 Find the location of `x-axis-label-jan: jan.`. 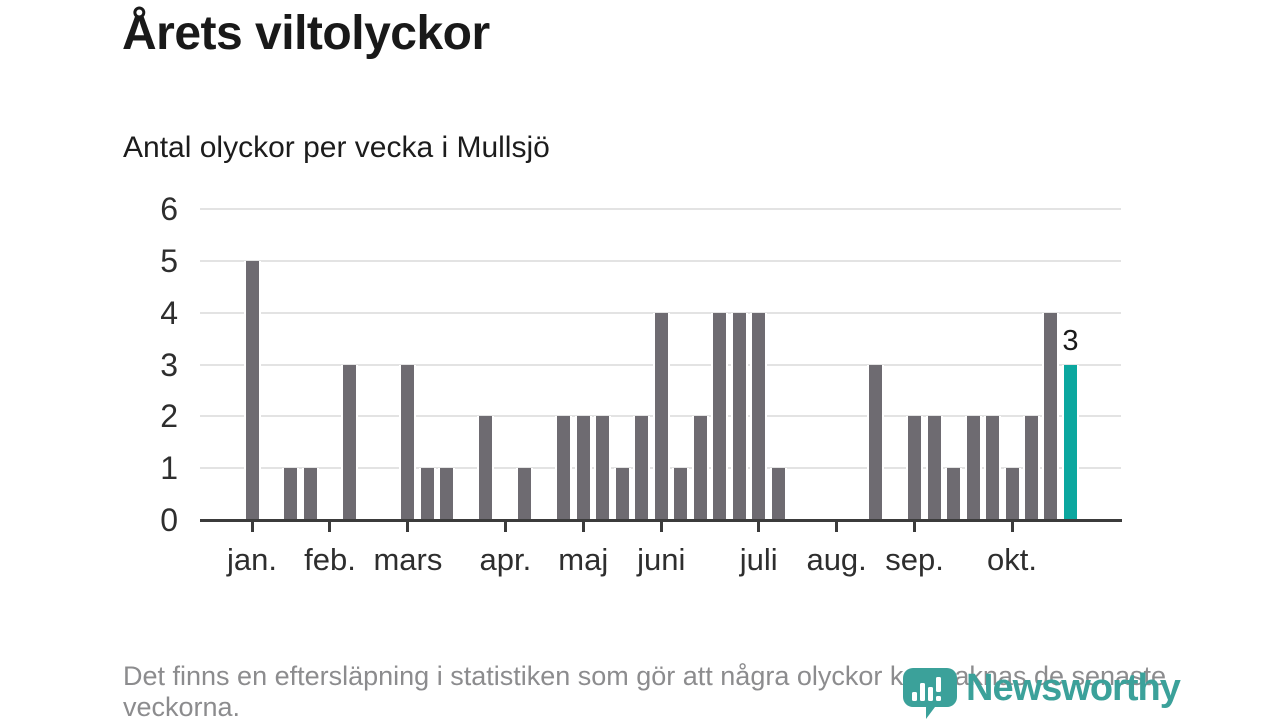

x-axis-label-jan: jan. is located at coordinates (252, 559).